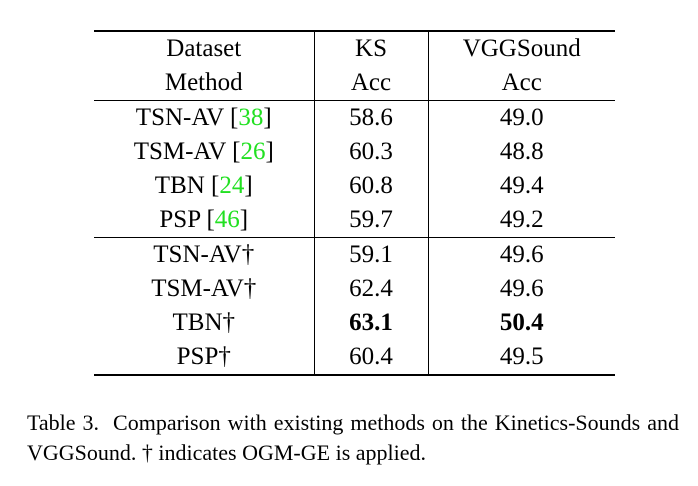  Describe the element at coordinates (204, 289) in the screenshot. I see `method-cell: TSM-AV†` at that location.